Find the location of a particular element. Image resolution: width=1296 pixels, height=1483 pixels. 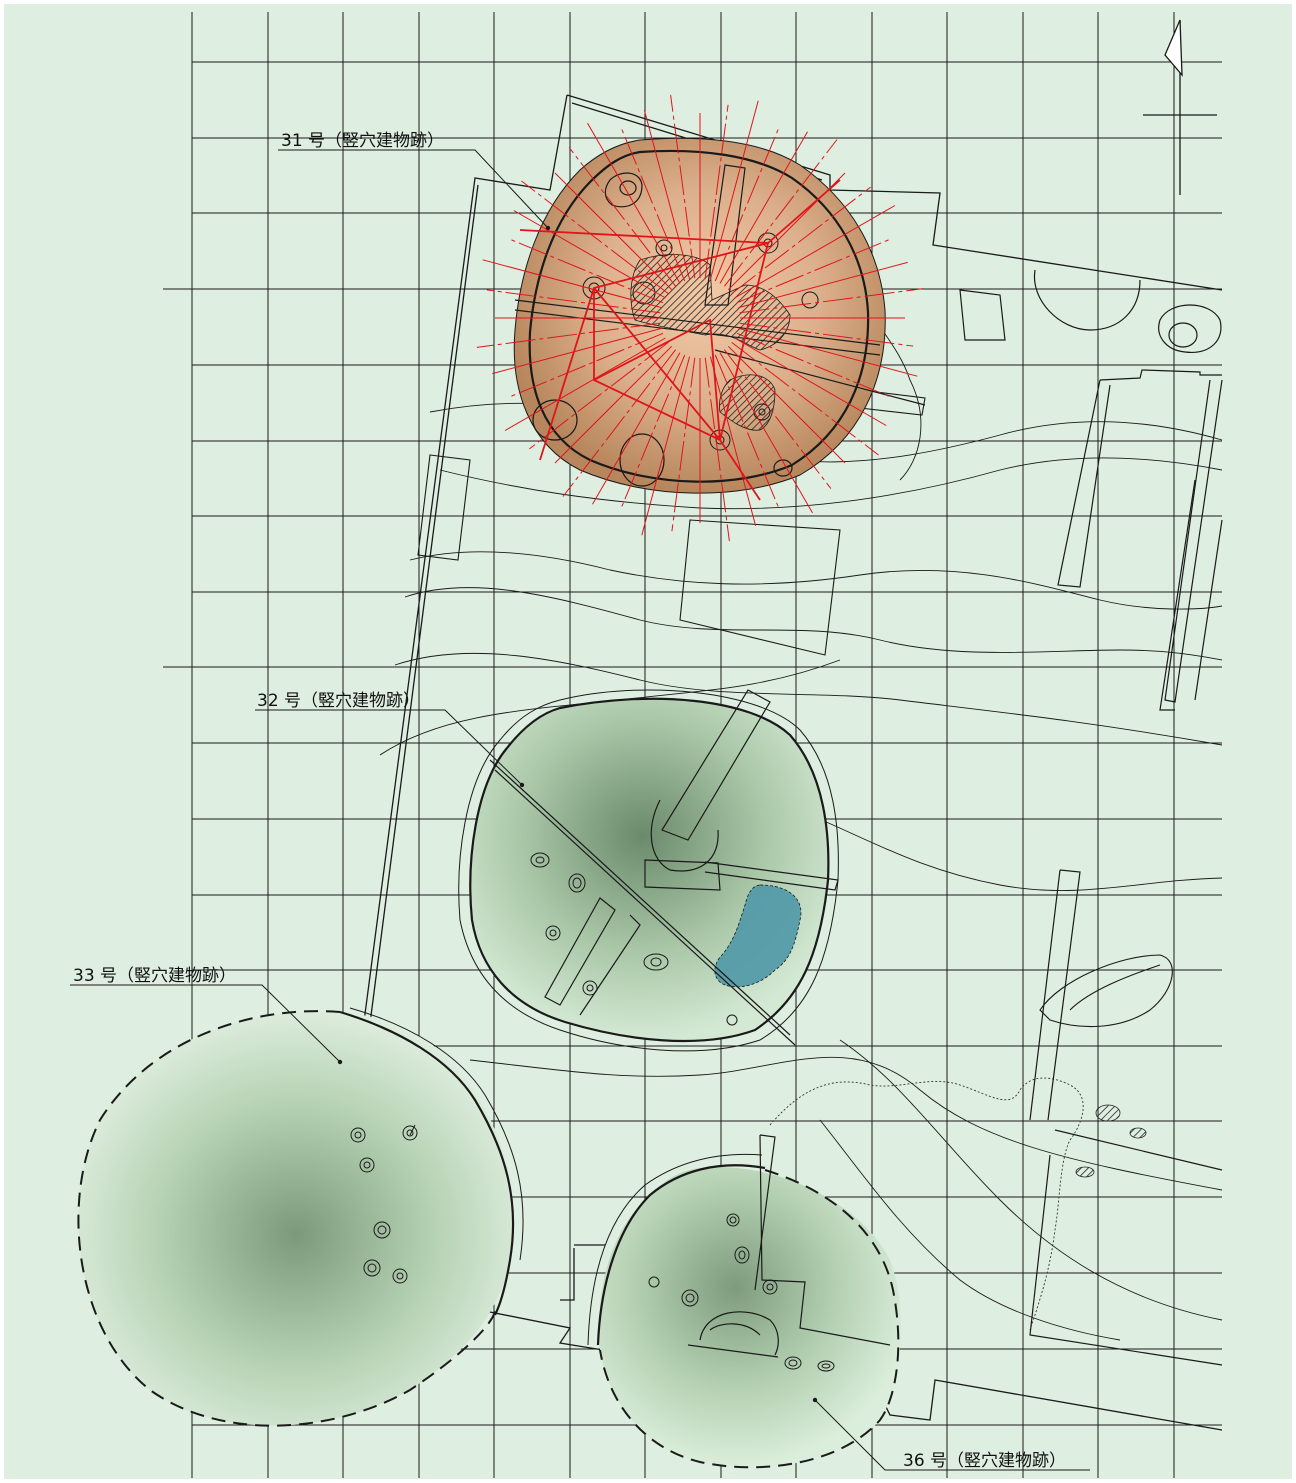

pit-31-chord-lines is located at coordinates (680, 340).